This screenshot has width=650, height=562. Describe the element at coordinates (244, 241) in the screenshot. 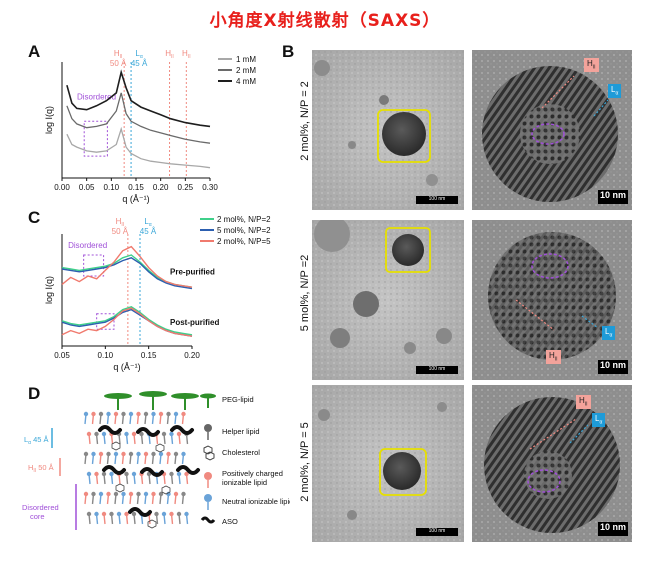

I see `legend-entry: 2 mol%, N/P=5` at that location.